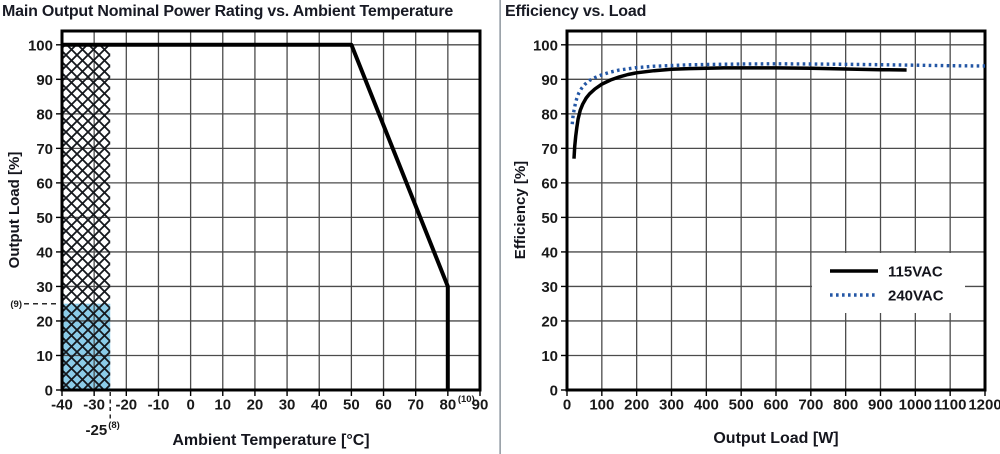 The height and width of the screenshot is (454, 1000). I want to click on x-tick-label: 1000, so click(915, 404).